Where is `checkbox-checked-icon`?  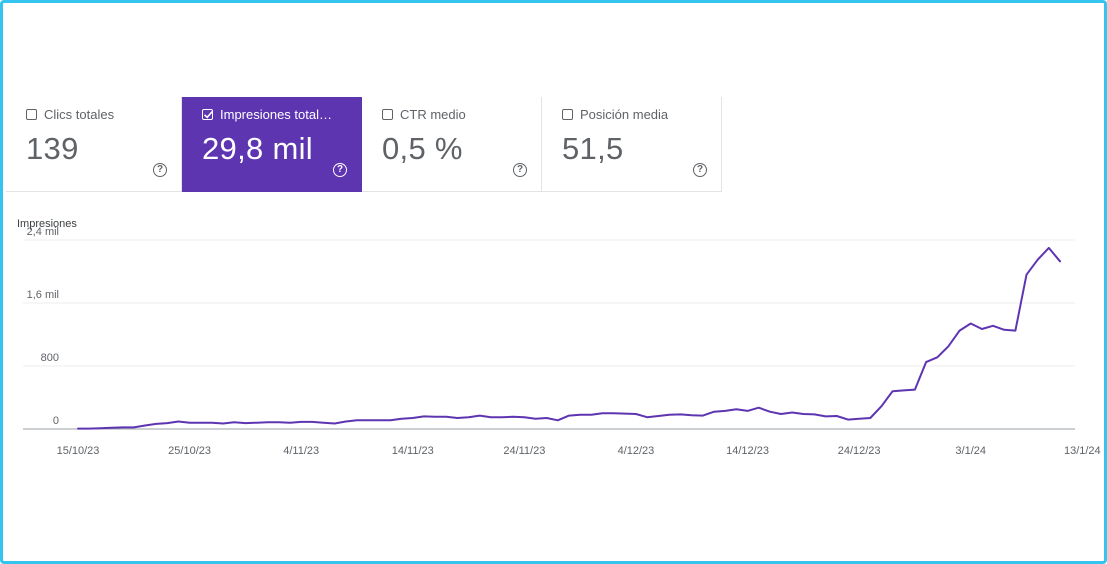
checkbox-checked-icon is located at coordinates (207, 114).